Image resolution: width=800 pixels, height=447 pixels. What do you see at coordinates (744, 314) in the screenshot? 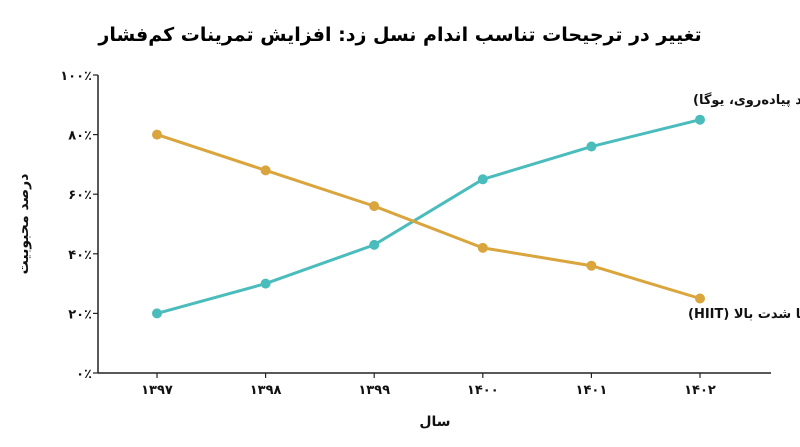
I see `series-label-hiit: تمرینات تناوبی با شدت بالا (HIIT)` at bounding box center [744, 314].